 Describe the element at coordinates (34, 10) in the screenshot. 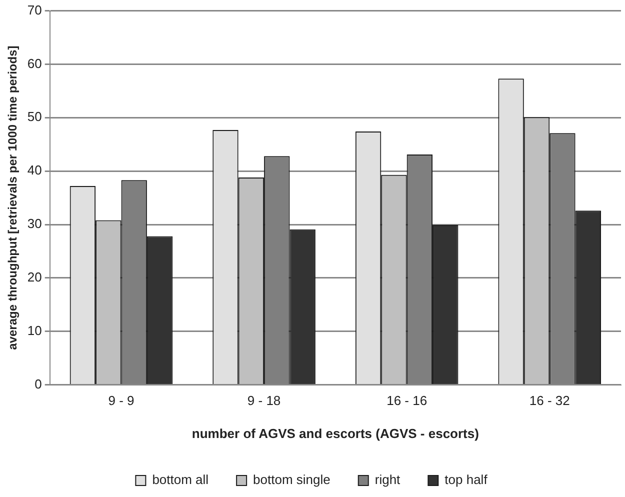

I see `y-tick-label: 70` at that location.